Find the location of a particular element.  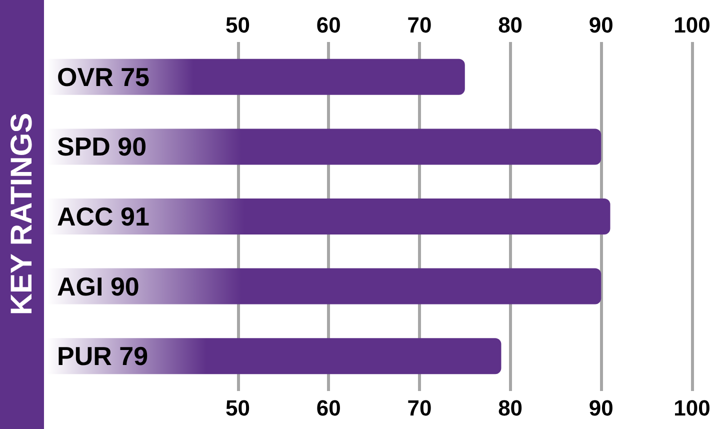

x2-tick-label: 50 is located at coordinates (238, 25).